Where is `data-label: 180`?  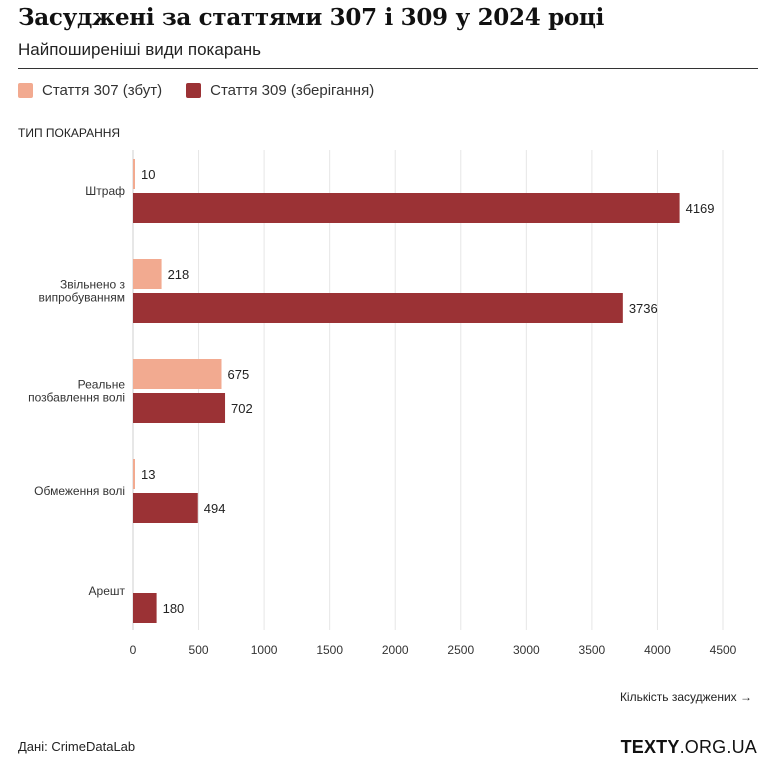
data-label: 180 is located at coordinates (174, 608).